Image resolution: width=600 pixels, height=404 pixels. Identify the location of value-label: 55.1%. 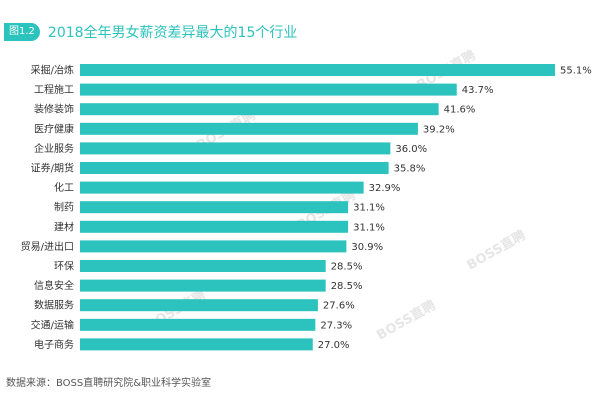
(576, 71).